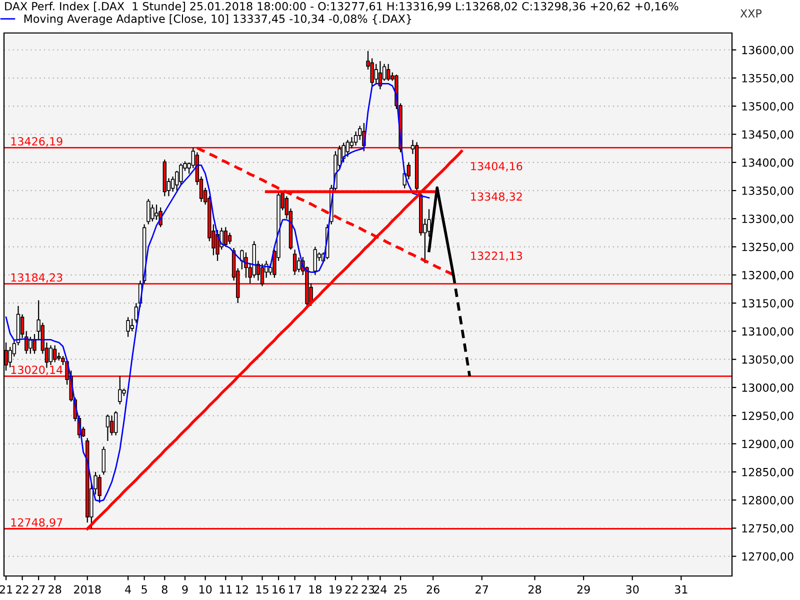  Describe the element at coordinates (36, 278) in the screenshot. I see `ref-line-label: 13184,23` at that location.